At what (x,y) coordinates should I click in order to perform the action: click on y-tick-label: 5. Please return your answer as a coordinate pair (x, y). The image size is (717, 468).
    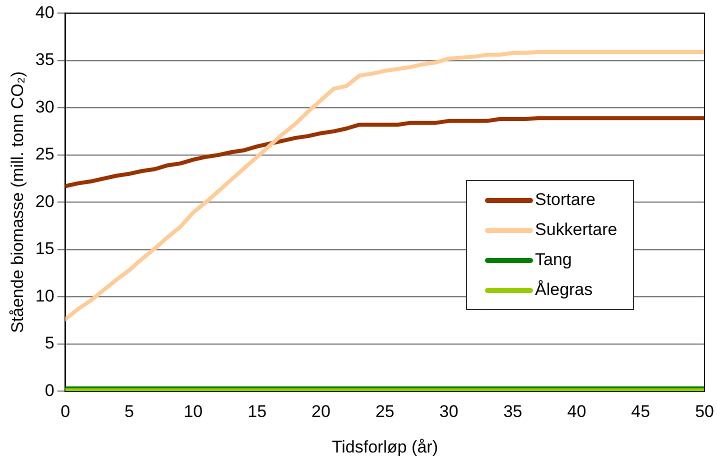
    Looking at the image, I should click on (49, 343).